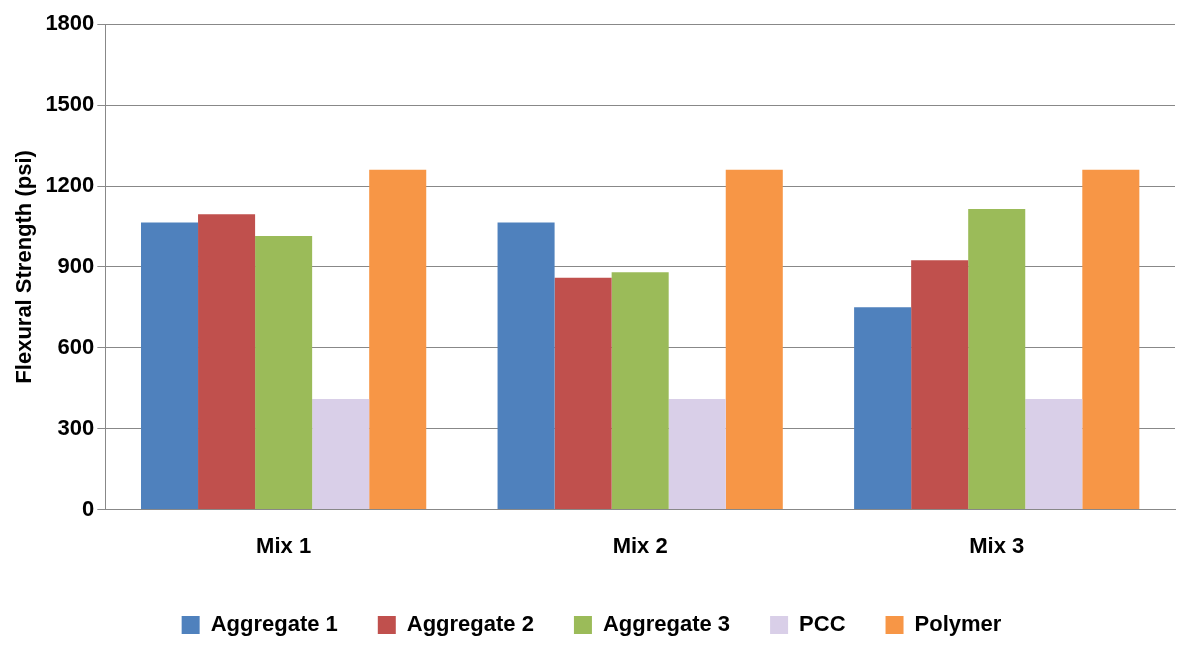  What do you see at coordinates (70, 185) in the screenshot?
I see `y-tick-label: 1200` at bounding box center [70, 185].